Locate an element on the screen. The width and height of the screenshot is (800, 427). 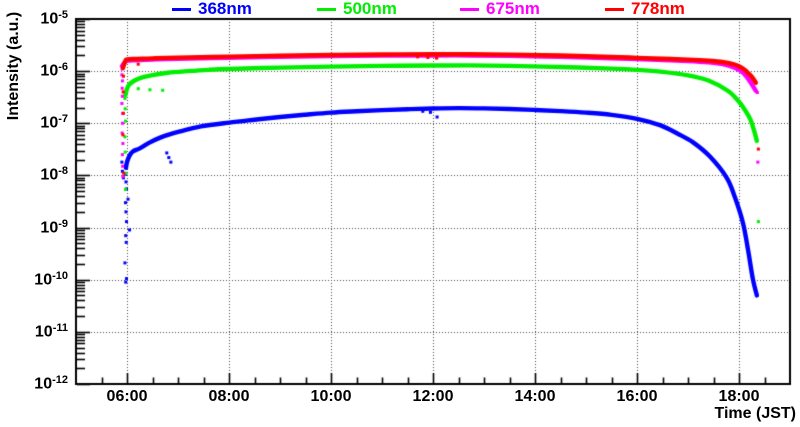
y-tick-label-10e-8: 10⁻⁸ is located at coordinates (54, 174).